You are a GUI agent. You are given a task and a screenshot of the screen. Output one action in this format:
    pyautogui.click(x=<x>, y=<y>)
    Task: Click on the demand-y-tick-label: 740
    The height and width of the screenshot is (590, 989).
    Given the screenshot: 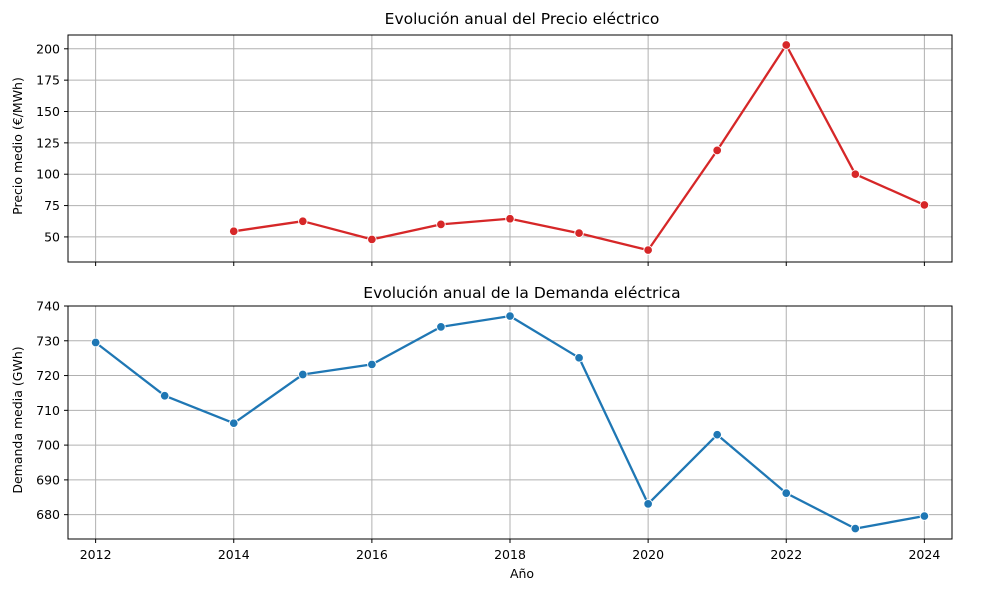 What is the action you would take?
    pyautogui.click(x=48, y=306)
    